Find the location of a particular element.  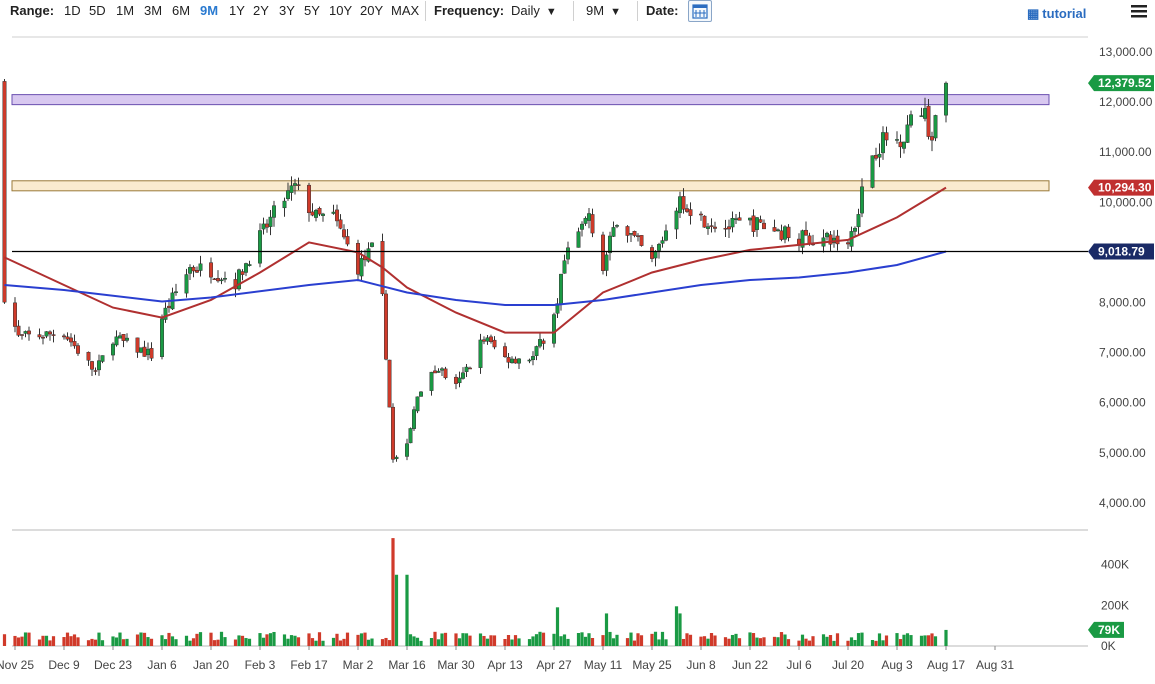

tutorial-link: ▦ tutorial is located at coordinates (1056, 14).